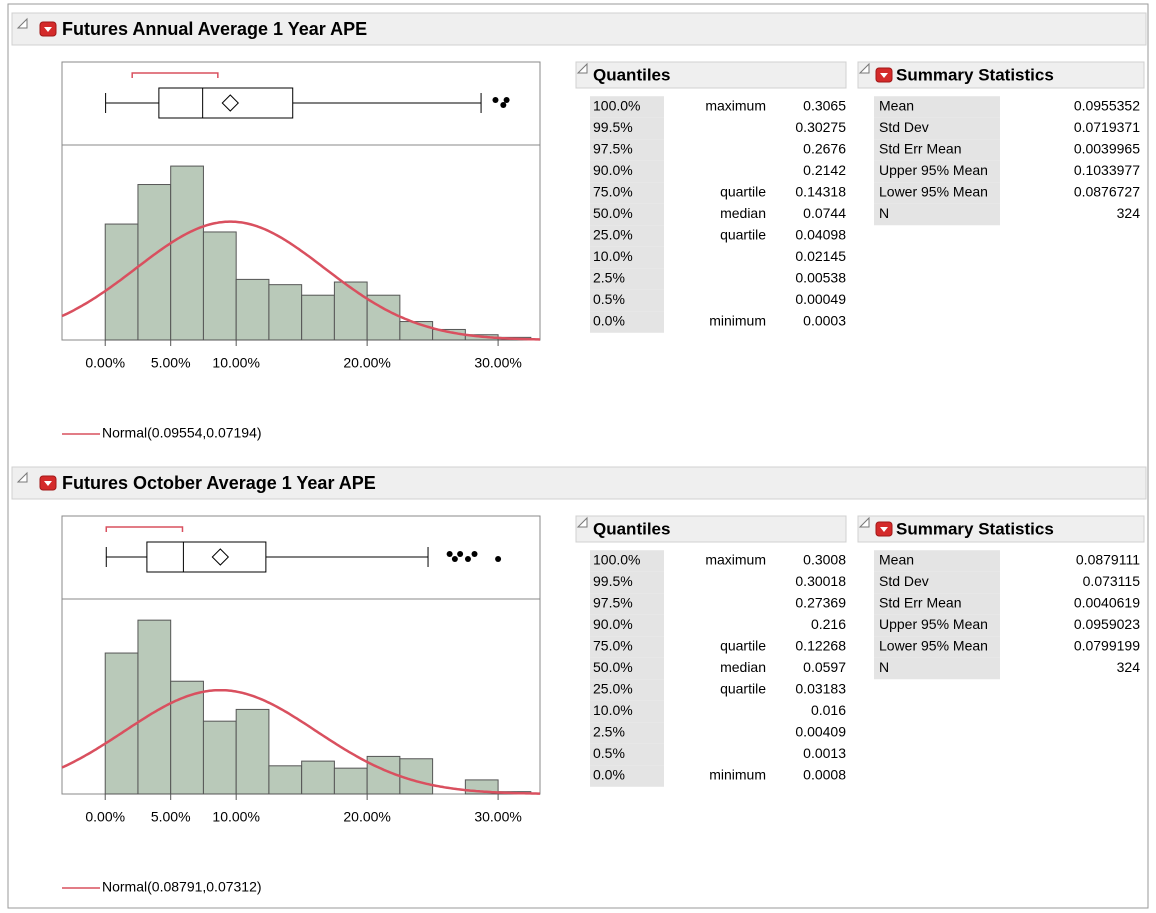 The height and width of the screenshot is (913, 1156). What do you see at coordinates (616, 106) in the screenshot?
I see `quantile-level: 100.0%` at bounding box center [616, 106].